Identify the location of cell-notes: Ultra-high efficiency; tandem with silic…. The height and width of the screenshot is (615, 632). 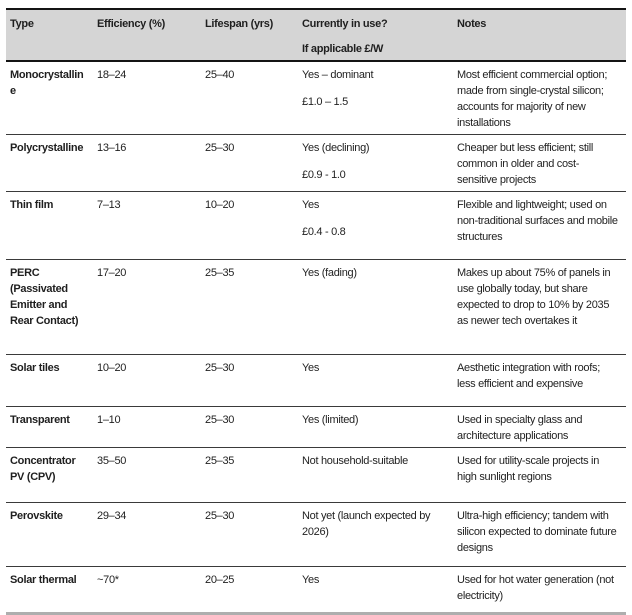
(537, 532).